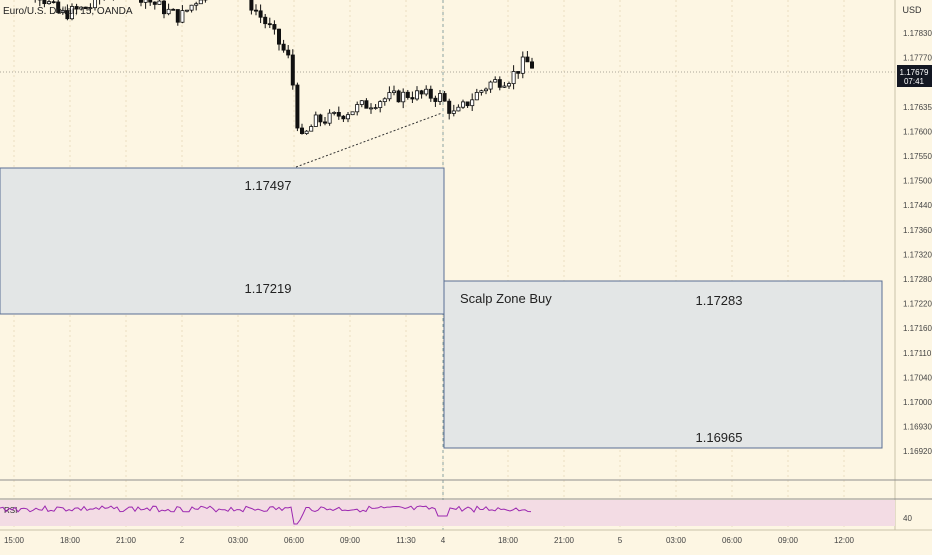 Image resolution: width=932 pixels, height=555 pixels. Describe the element at coordinates (914, 81) in the screenshot. I see `last-price-countdown: 07:41` at that location.